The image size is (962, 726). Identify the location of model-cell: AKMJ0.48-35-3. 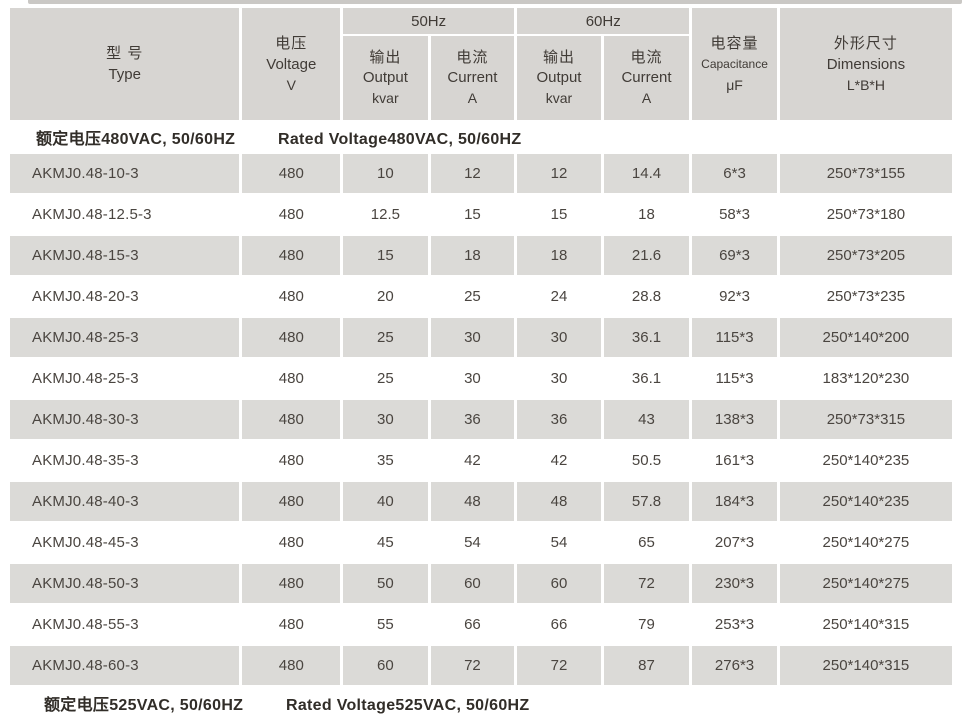
(125, 460).